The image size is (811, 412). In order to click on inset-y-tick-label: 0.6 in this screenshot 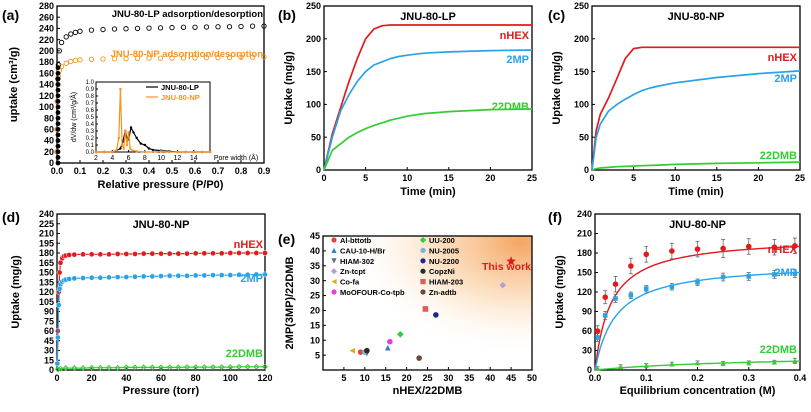, I will do `click(90, 111)`.